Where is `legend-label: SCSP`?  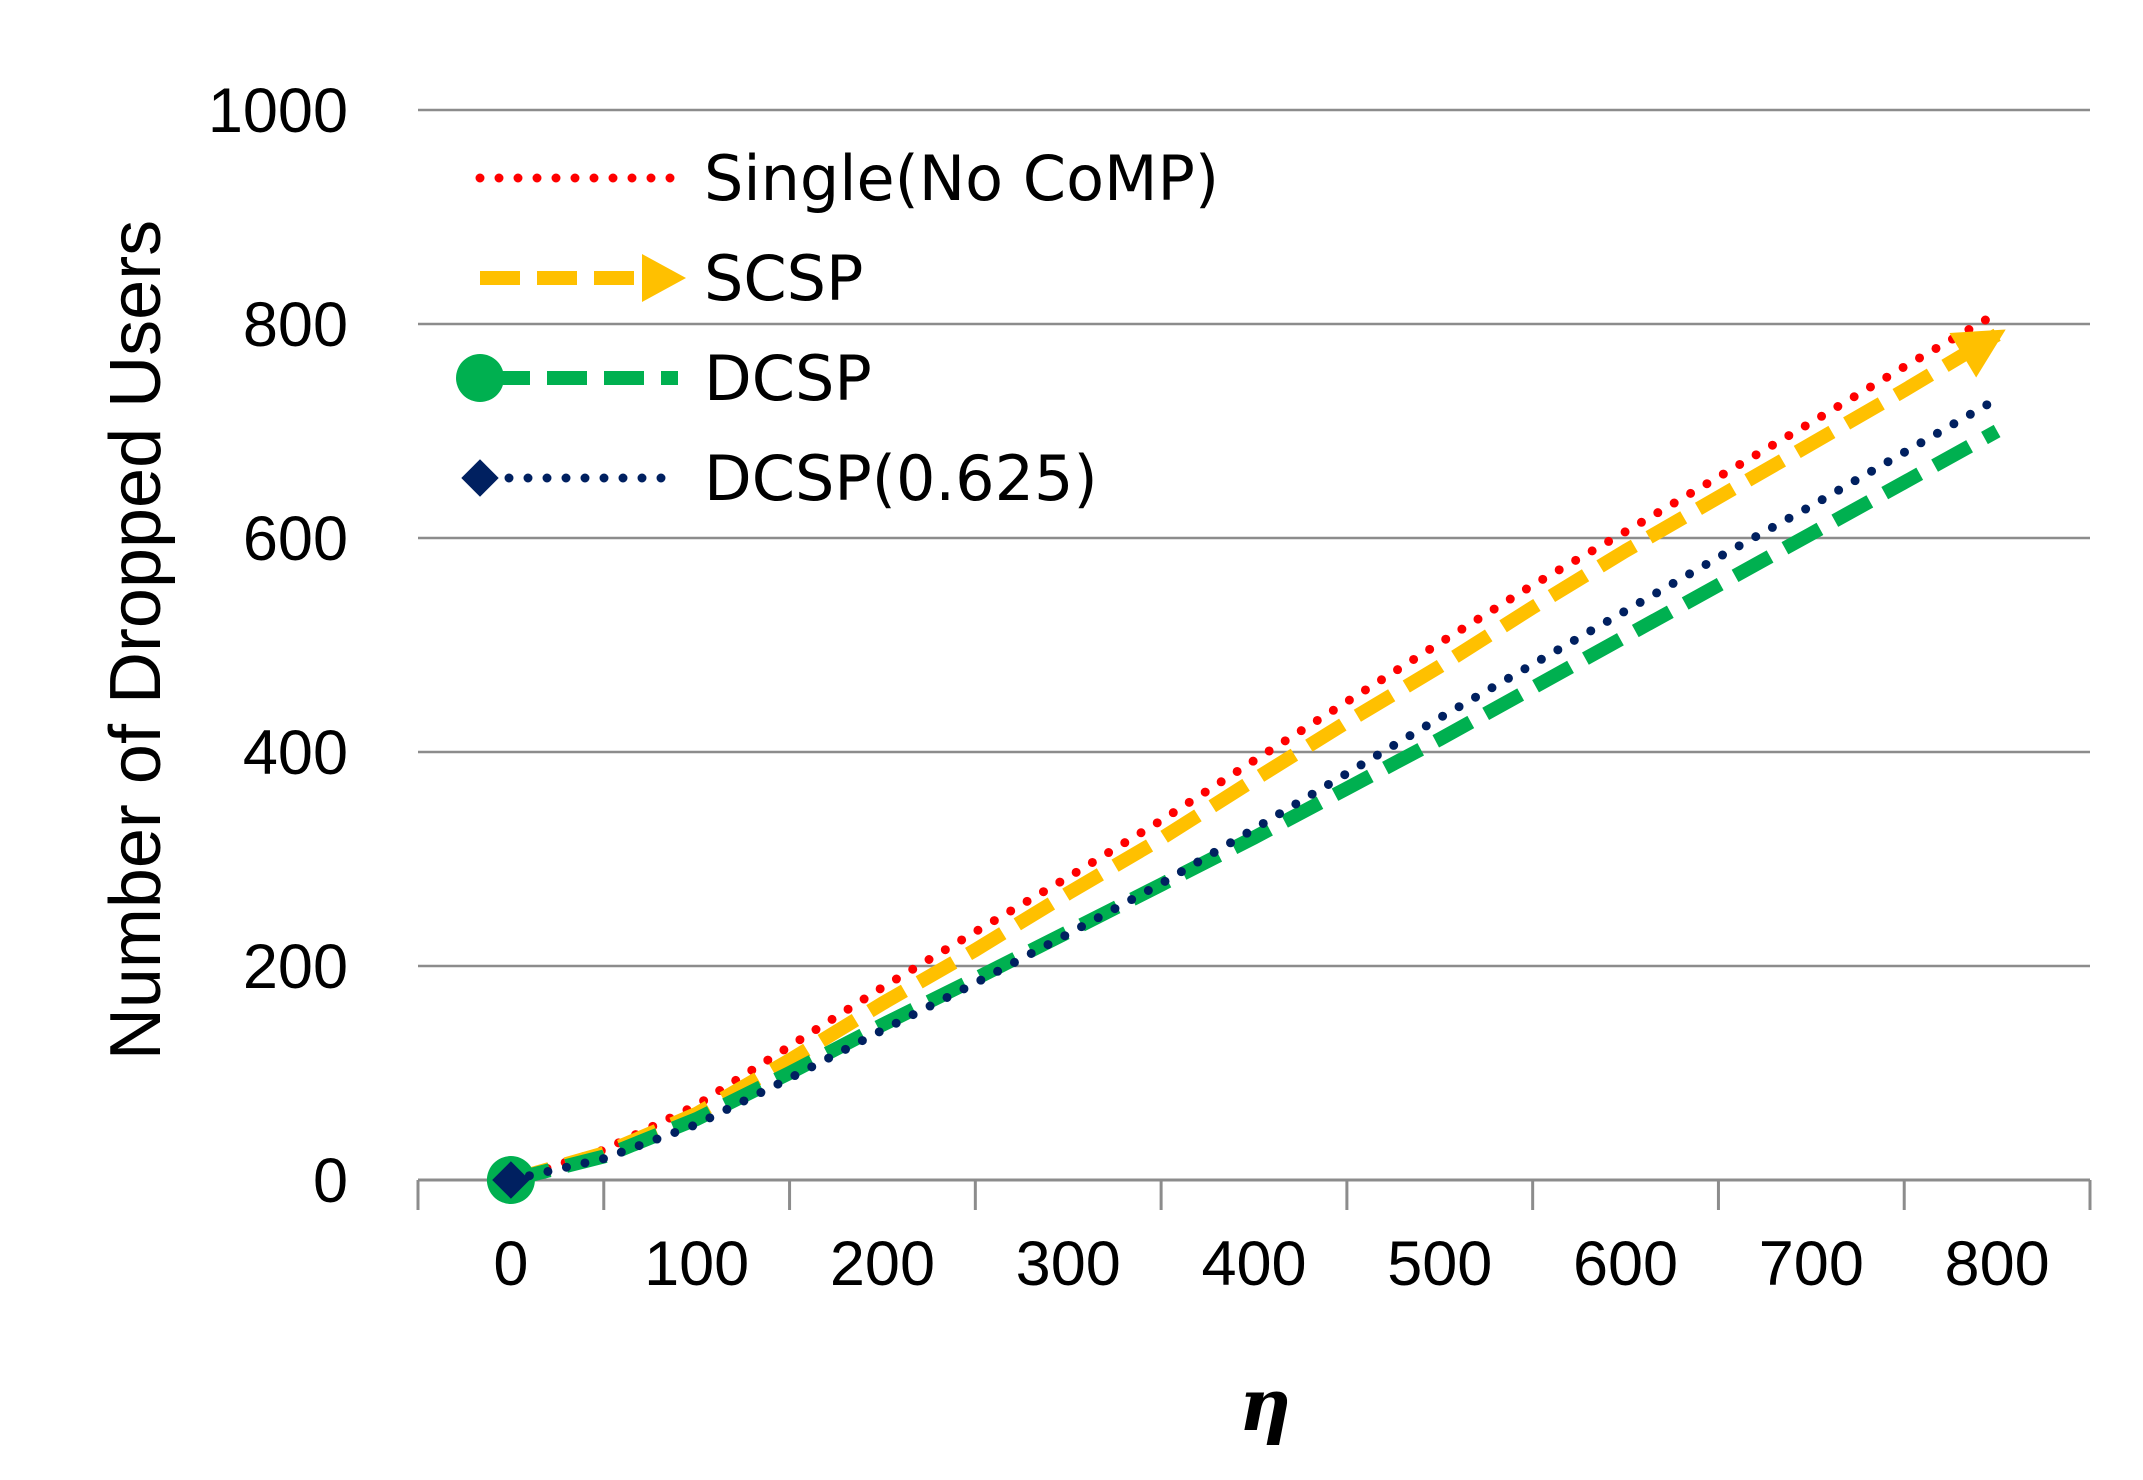 legend-label: SCSP is located at coordinates (783, 278).